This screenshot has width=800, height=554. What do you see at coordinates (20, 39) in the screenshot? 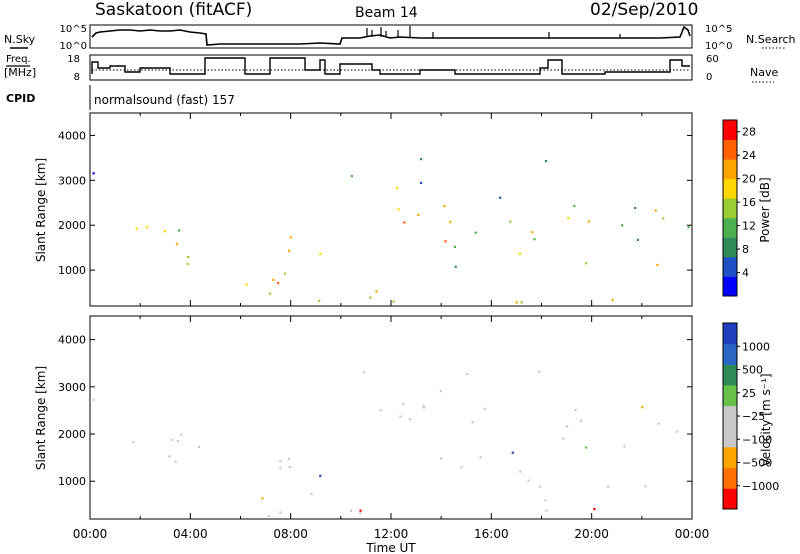
I see `noise-left-label: N.Sky` at bounding box center [20, 39].